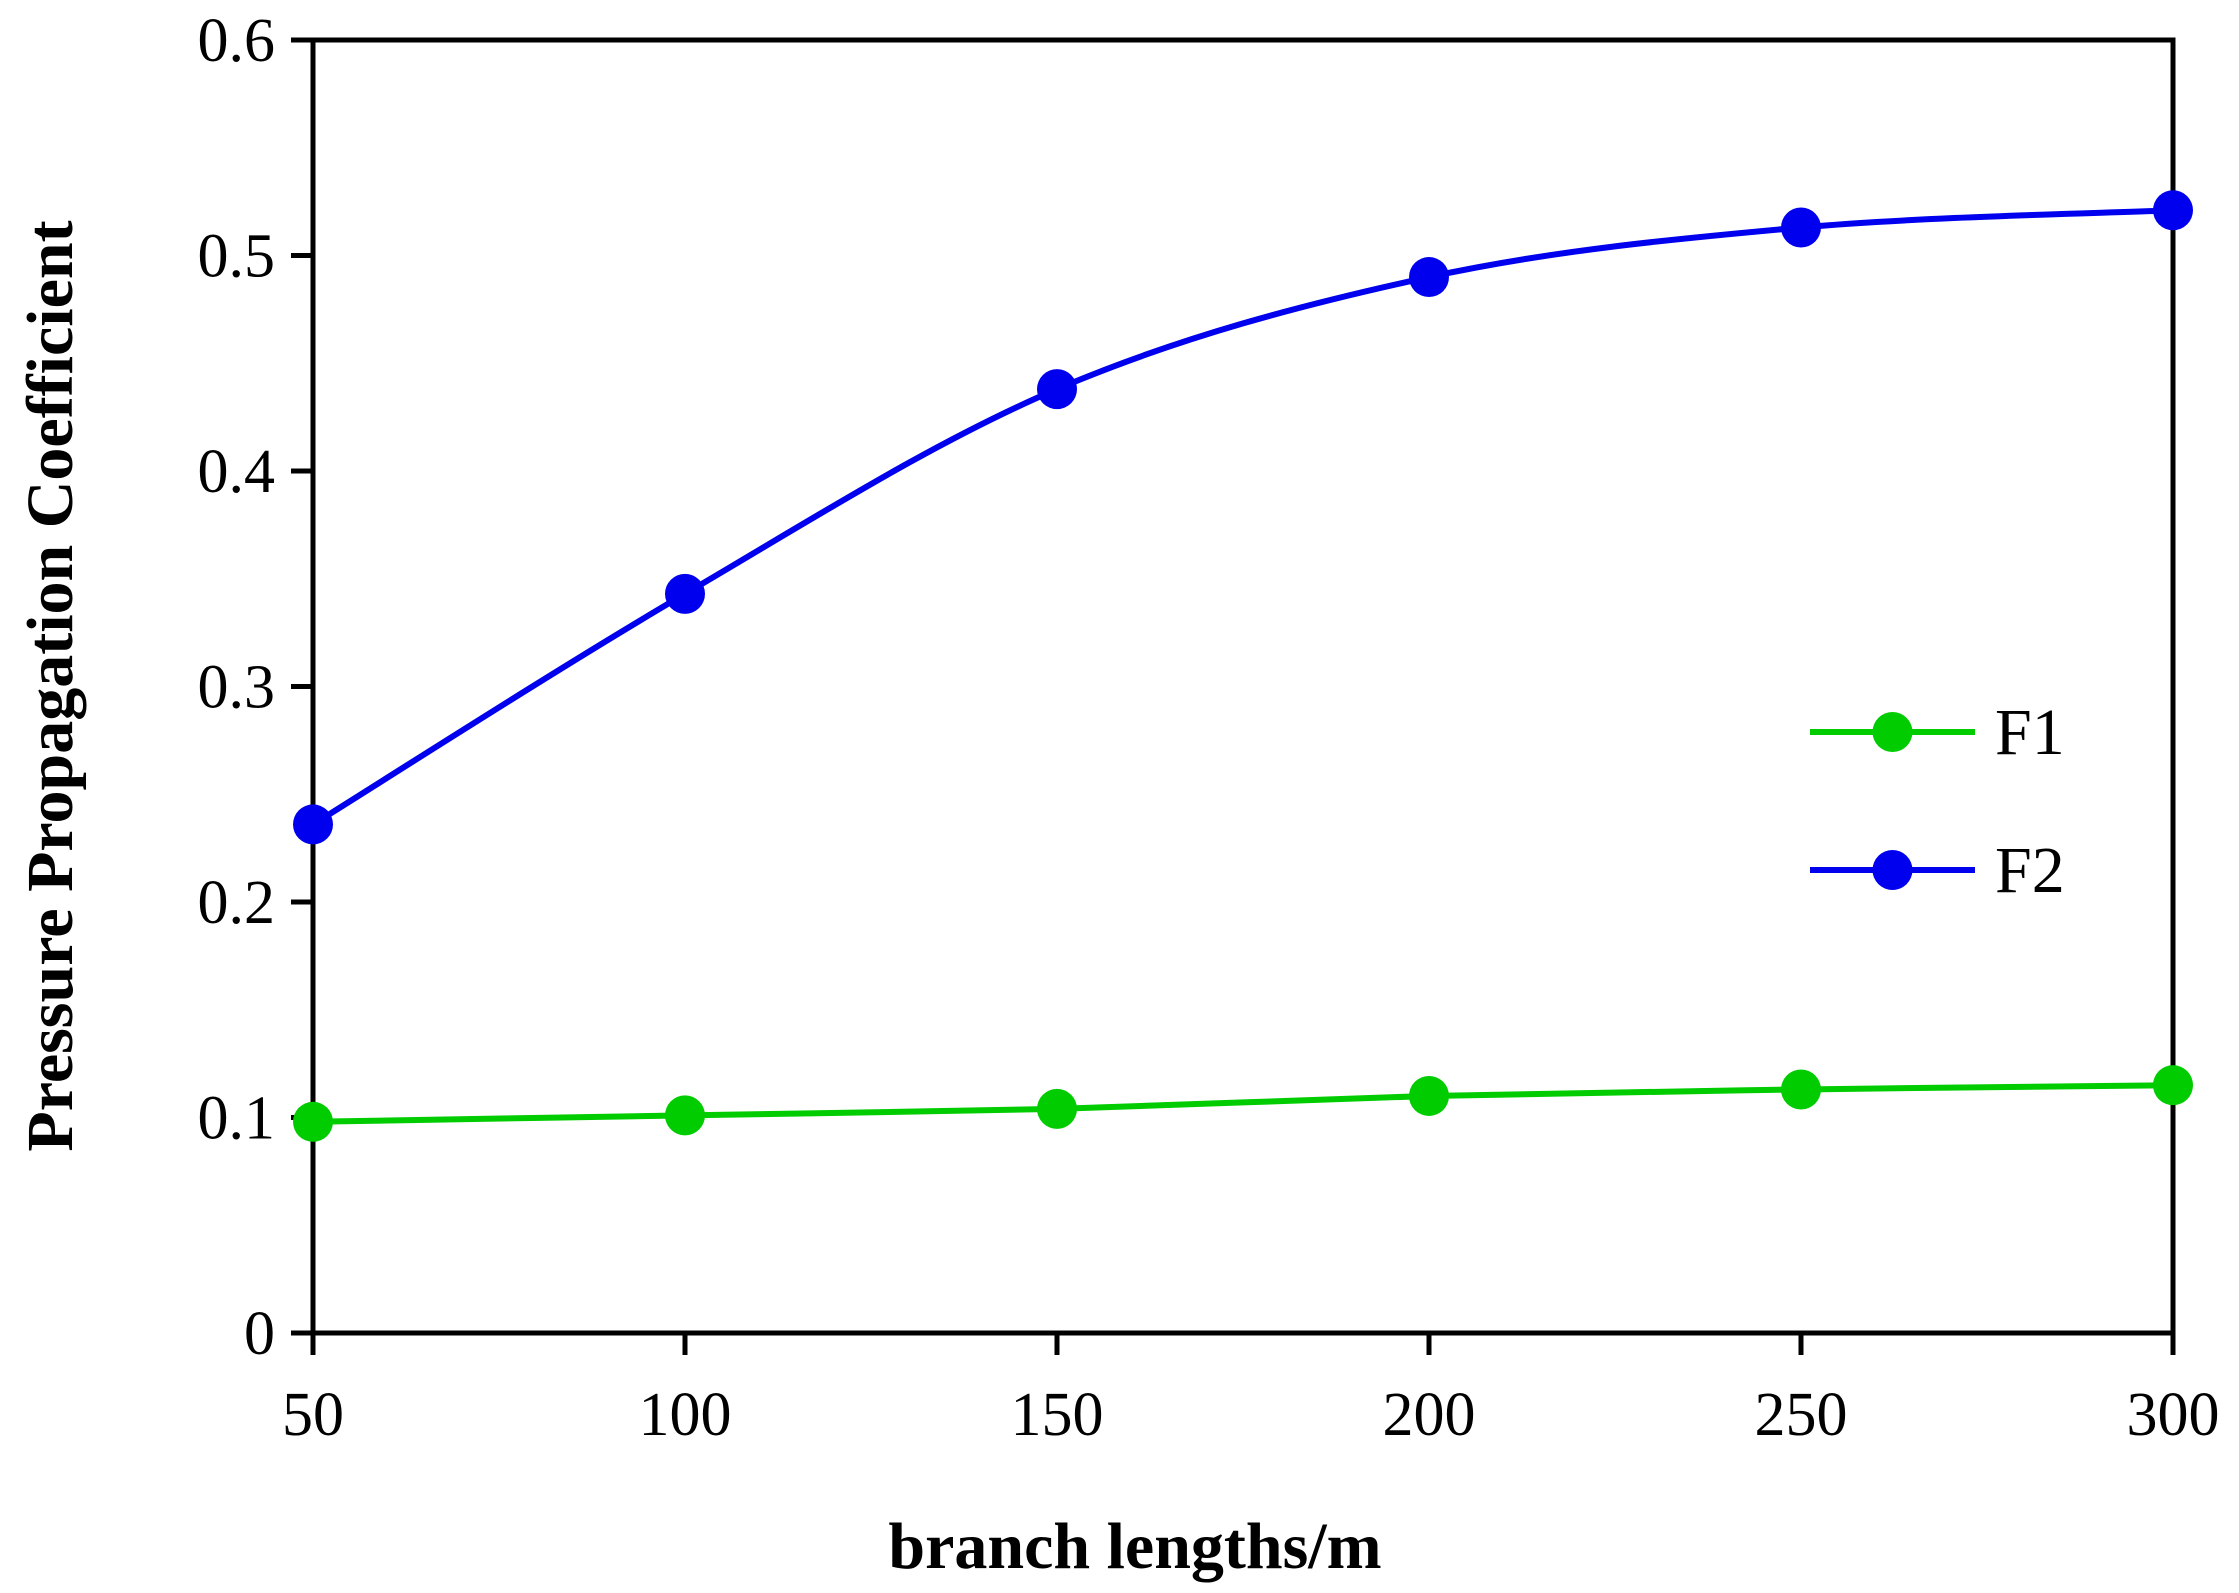 This screenshot has height=1593, width=2239. Describe the element at coordinates (237, 472) in the screenshot. I see `y-tick-label: 0.4` at that location.